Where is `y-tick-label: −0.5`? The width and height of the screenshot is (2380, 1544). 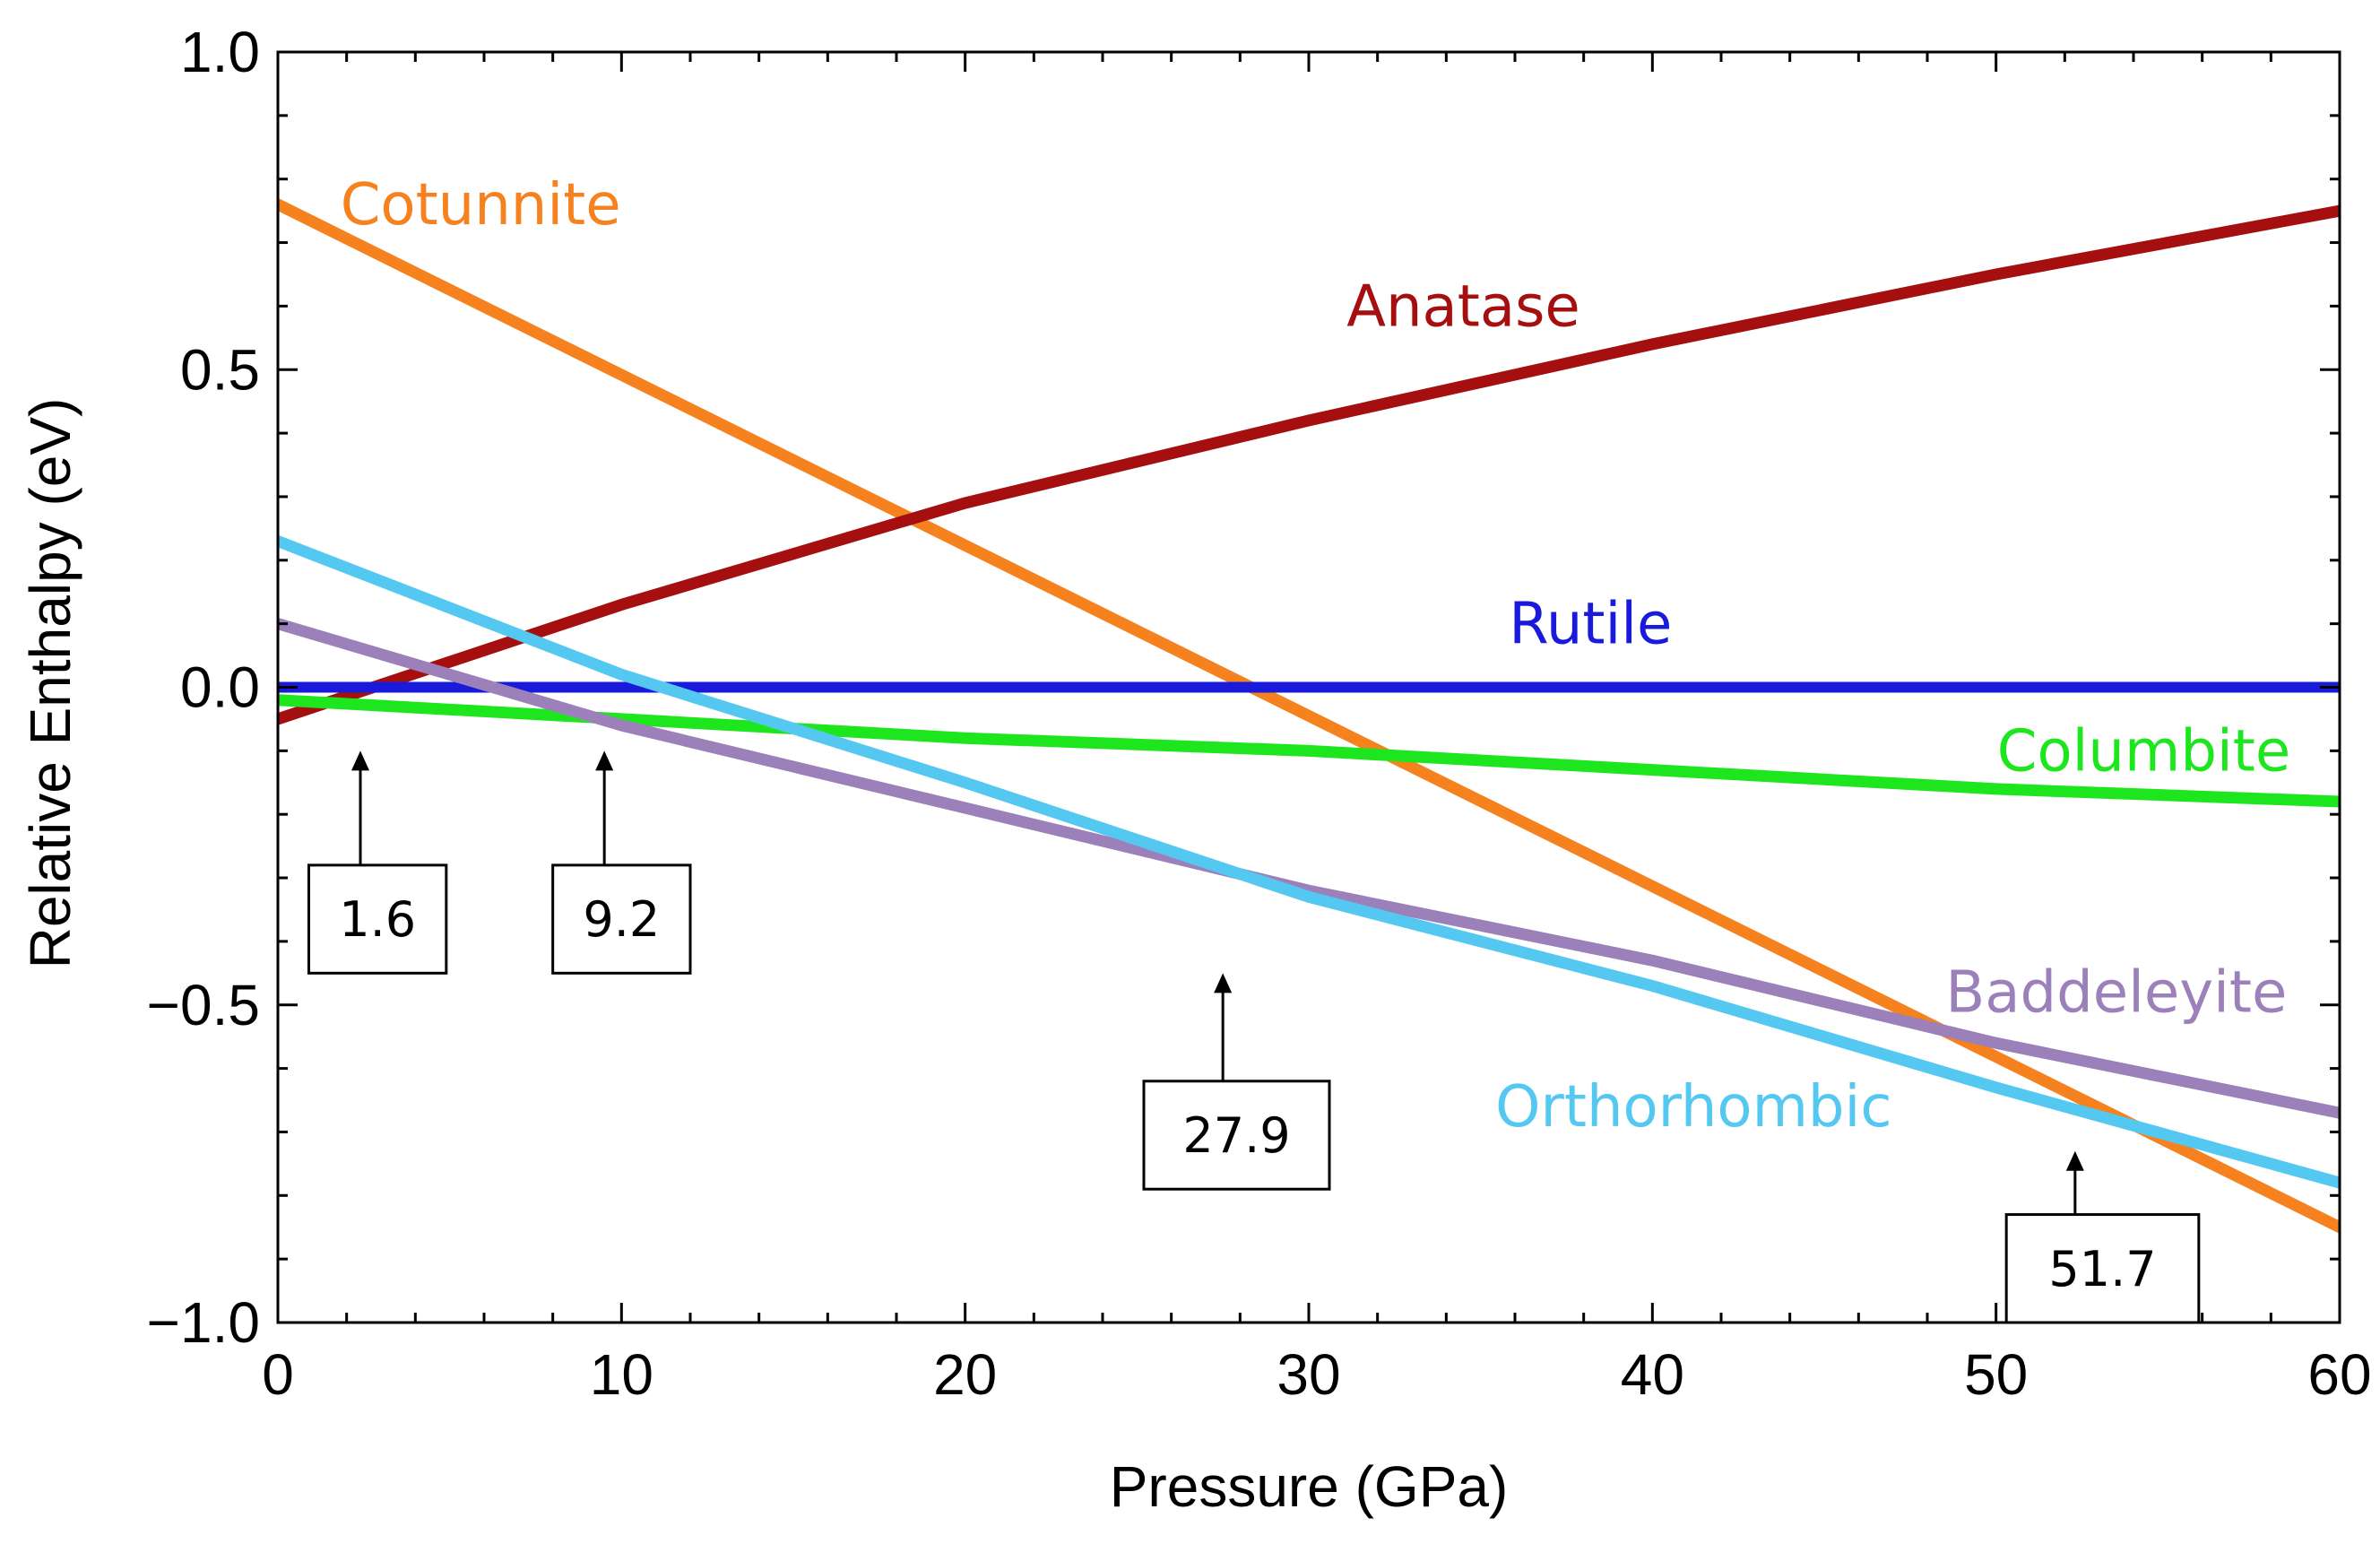
y-tick-label: −0.5 is located at coordinates (204, 1005).